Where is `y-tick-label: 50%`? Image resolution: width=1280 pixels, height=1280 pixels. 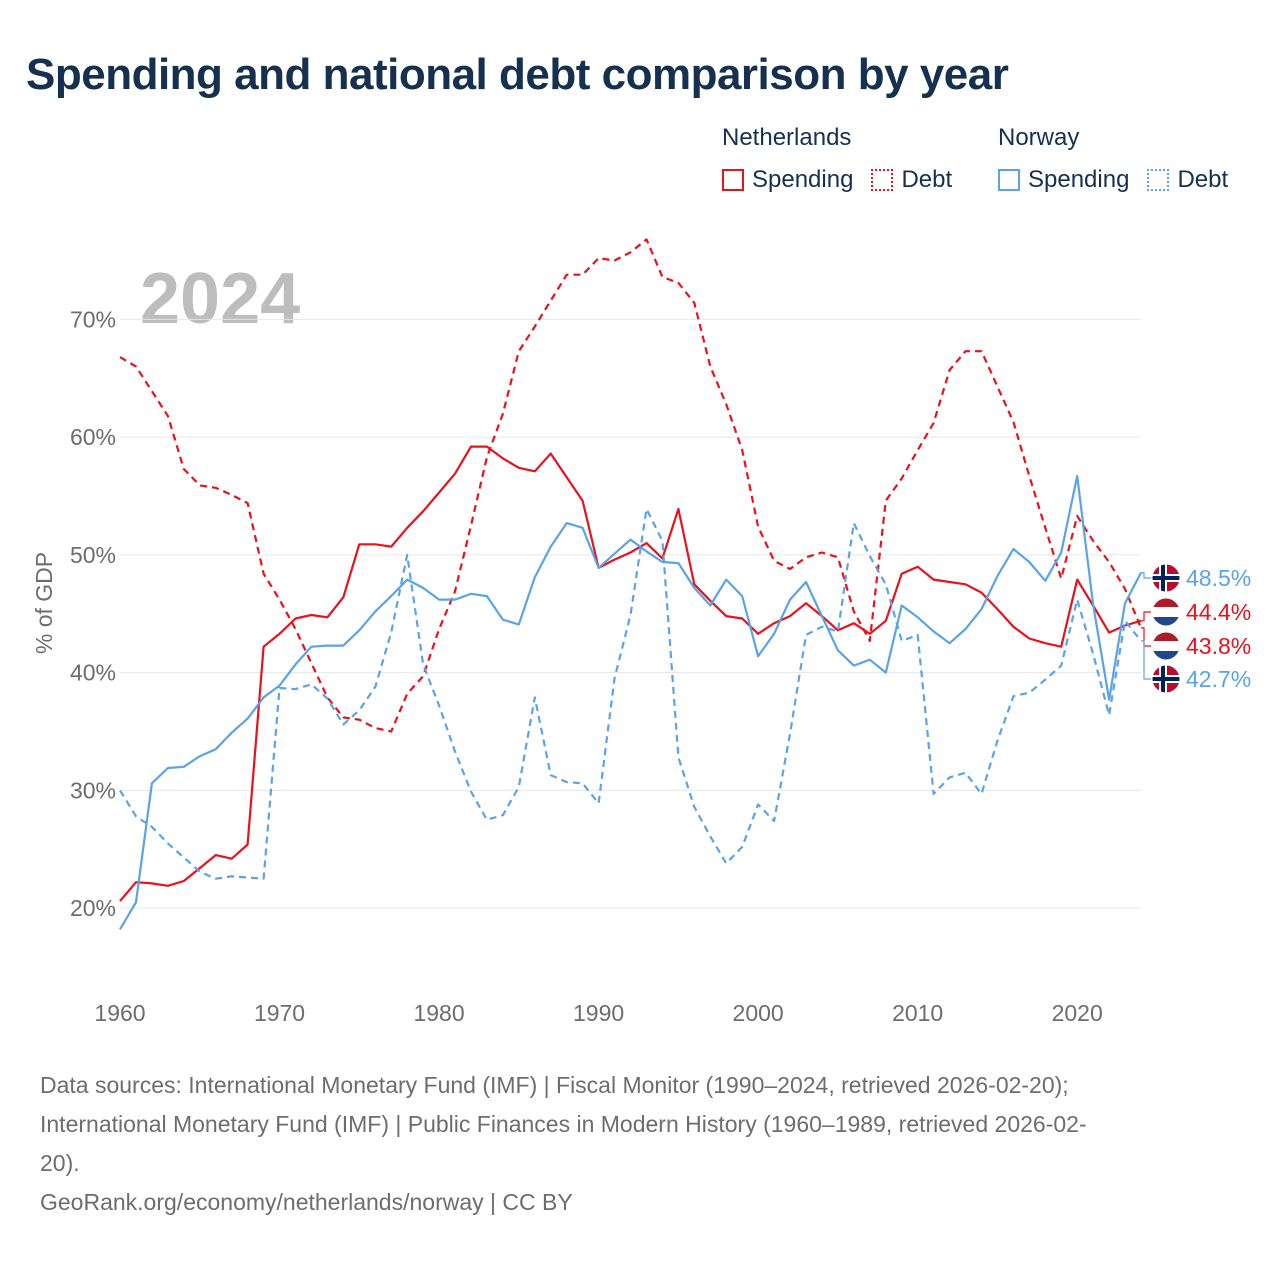
y-tick-label: 50% is located at coordinates (93, 555).